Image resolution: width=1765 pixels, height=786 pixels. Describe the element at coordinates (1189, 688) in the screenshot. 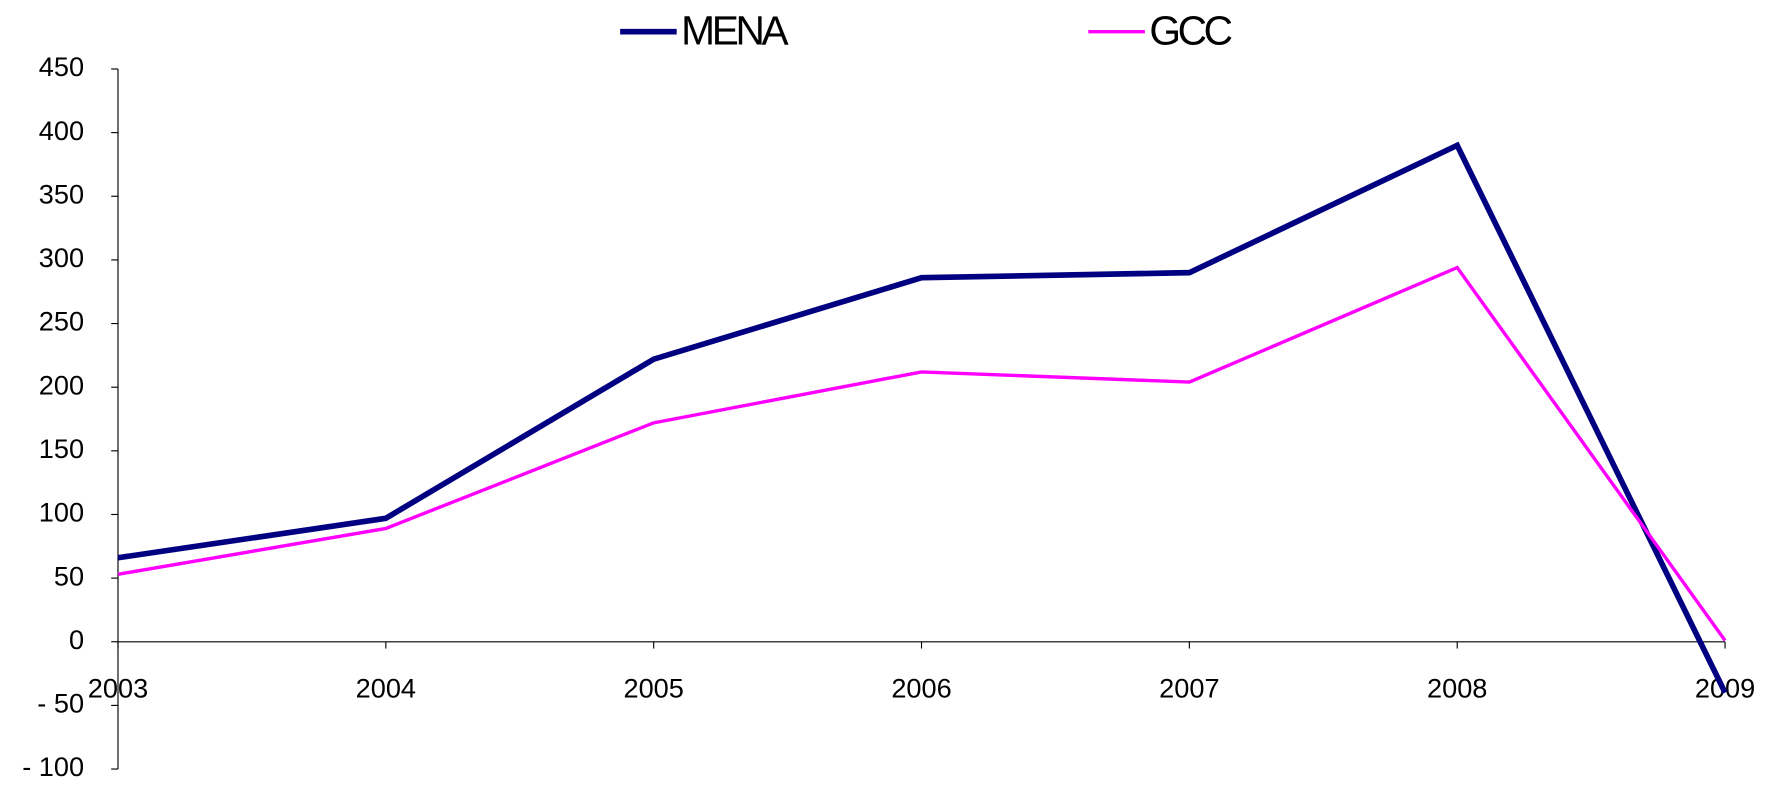

I see `x-tick-label: 2007` at that location.